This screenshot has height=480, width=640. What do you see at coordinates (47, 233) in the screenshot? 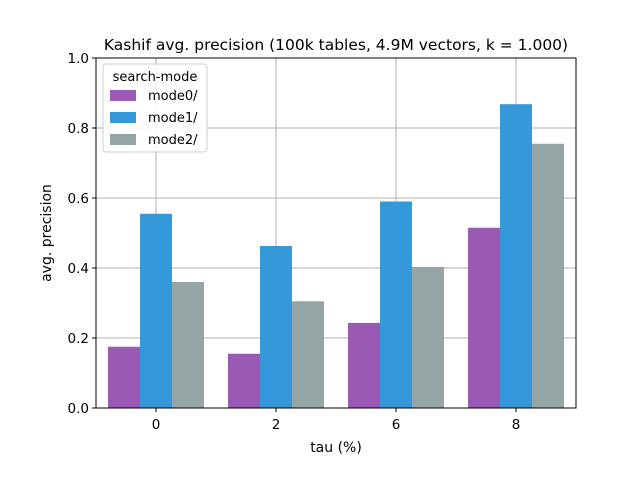
I see `y-axis-label: avg. precision` at bounding box center [47, 233].